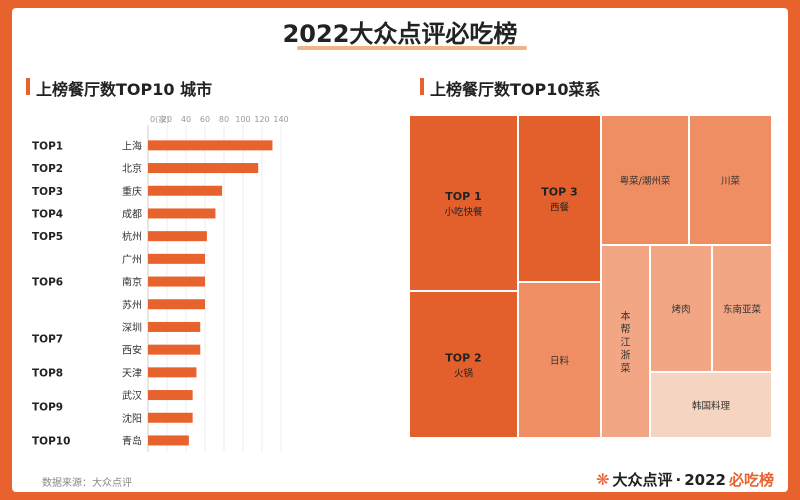  I want to click on treemap-cuisine-label: 烤肉, so click(680, 310).